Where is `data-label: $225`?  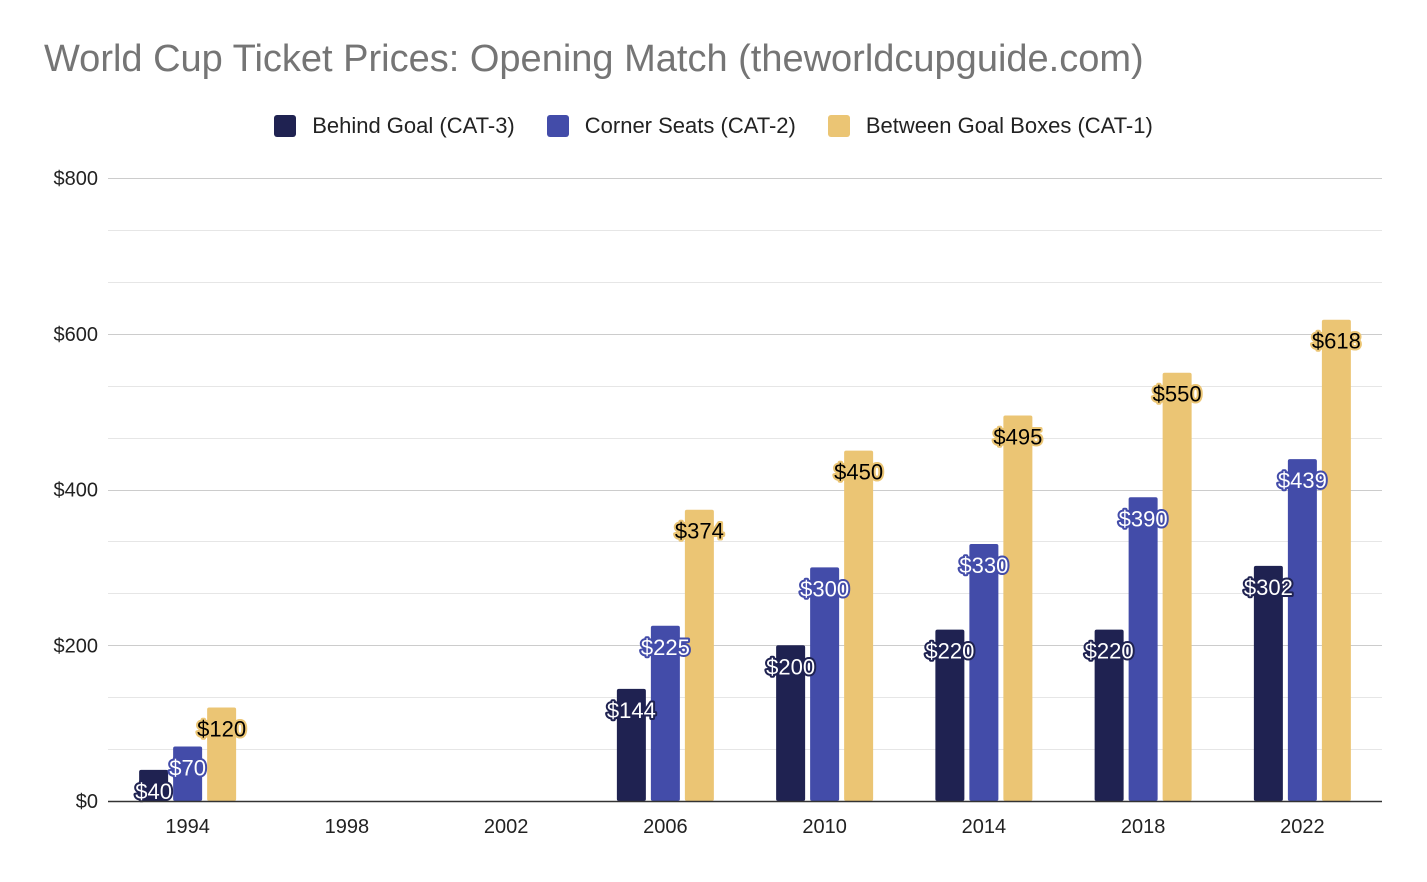 data-label: $225 is located at coordinates (665, 647).